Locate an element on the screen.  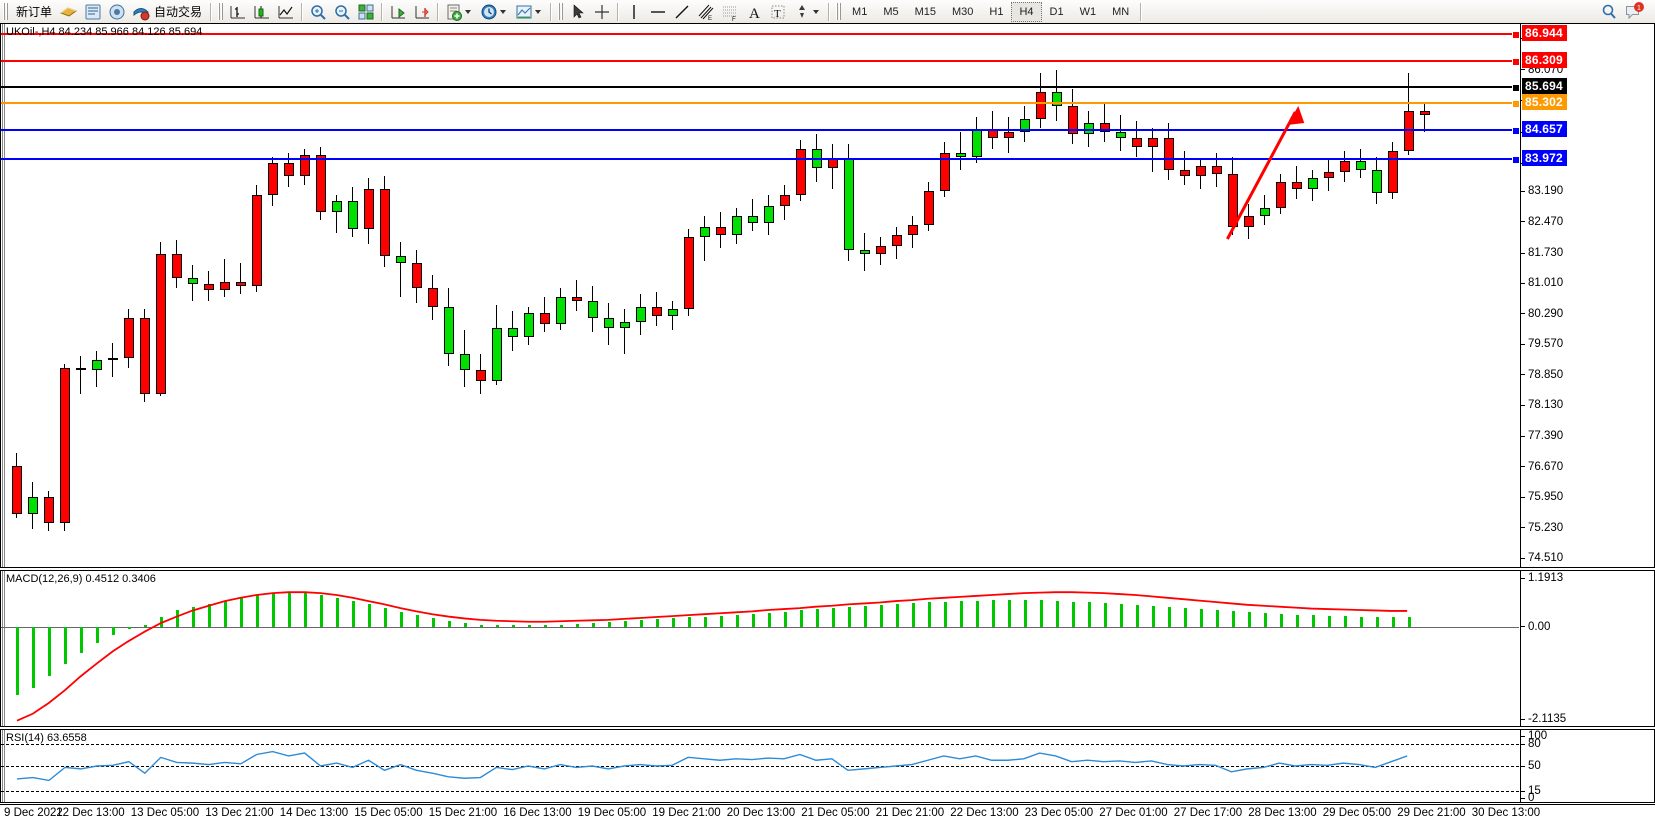
trendline-icon is located at coordinates (682, 11).